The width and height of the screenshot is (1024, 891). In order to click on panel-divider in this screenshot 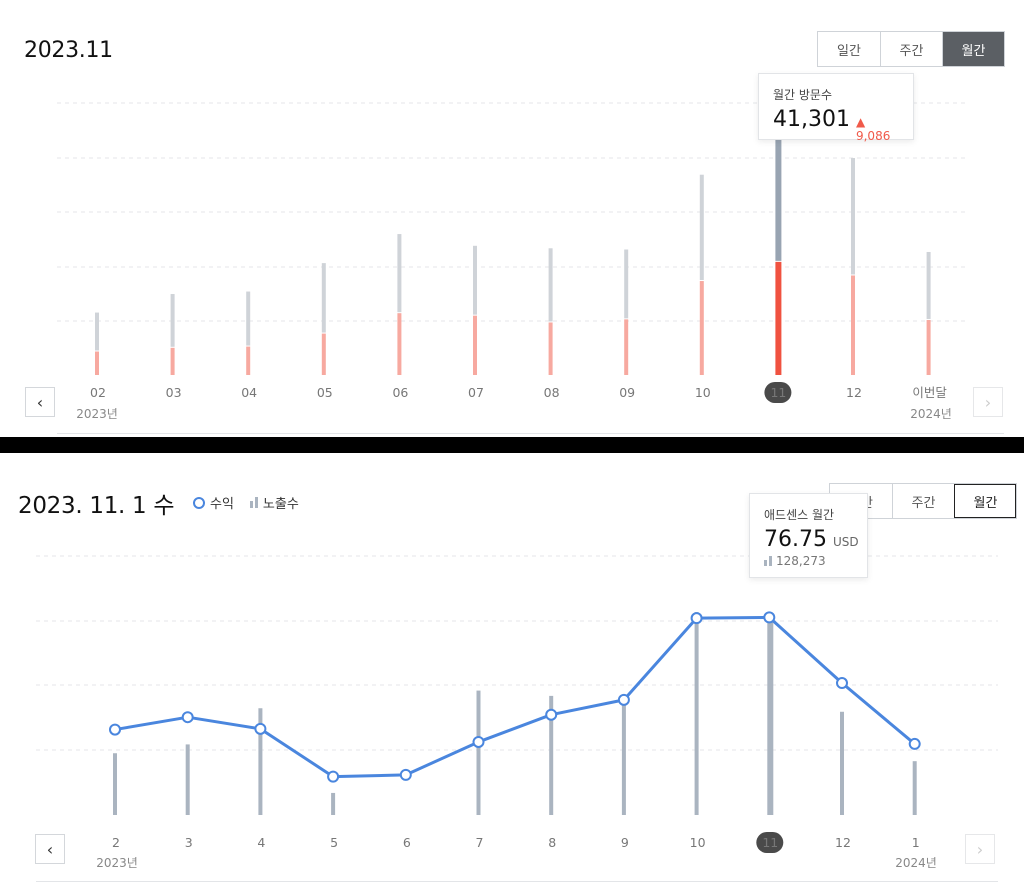, I will do `click(512, 445)`.